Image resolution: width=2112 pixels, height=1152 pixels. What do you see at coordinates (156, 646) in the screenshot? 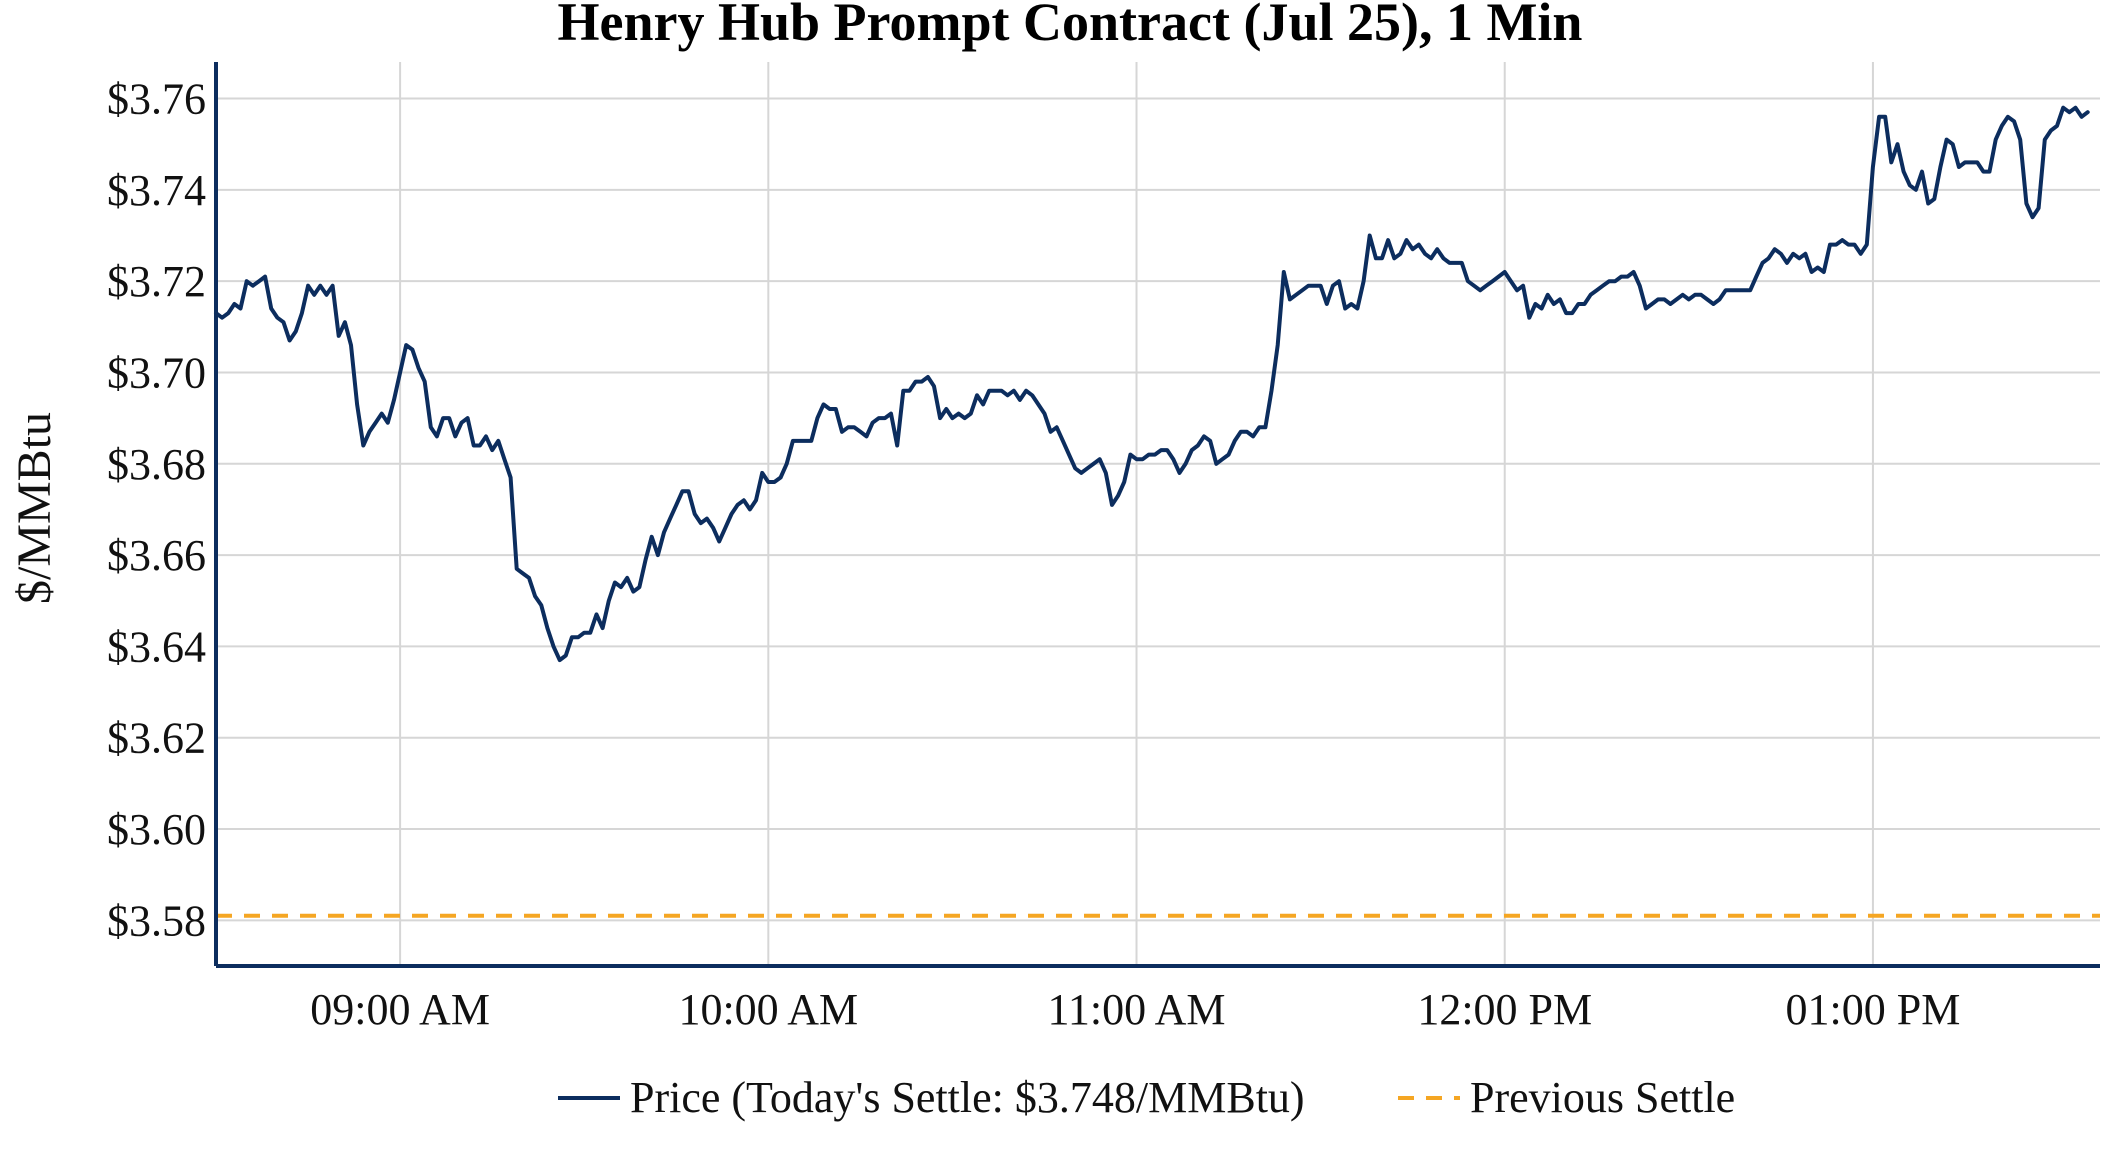
I see `y-tick-label: $3.64` at bounding box center [156, 646].